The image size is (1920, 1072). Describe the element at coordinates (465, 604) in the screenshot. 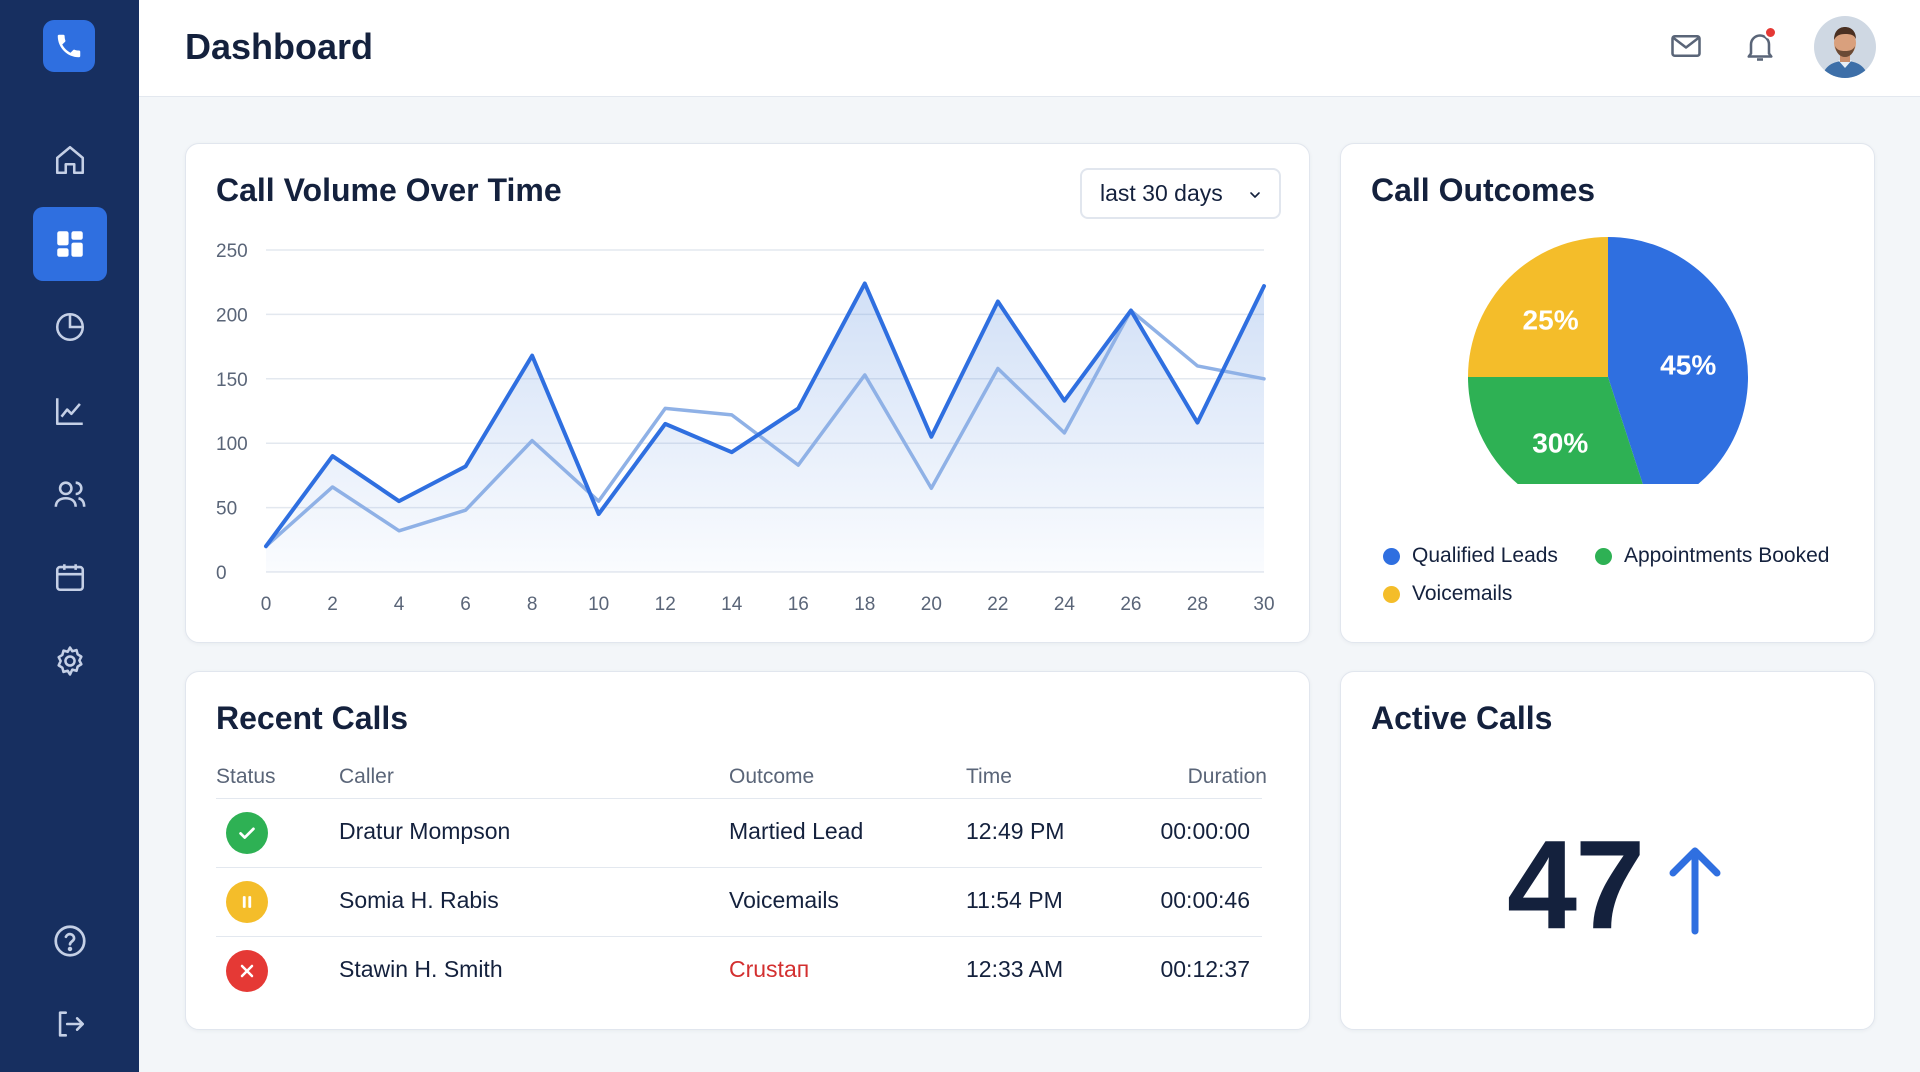

I see `x-tick-label: 6` at that location.